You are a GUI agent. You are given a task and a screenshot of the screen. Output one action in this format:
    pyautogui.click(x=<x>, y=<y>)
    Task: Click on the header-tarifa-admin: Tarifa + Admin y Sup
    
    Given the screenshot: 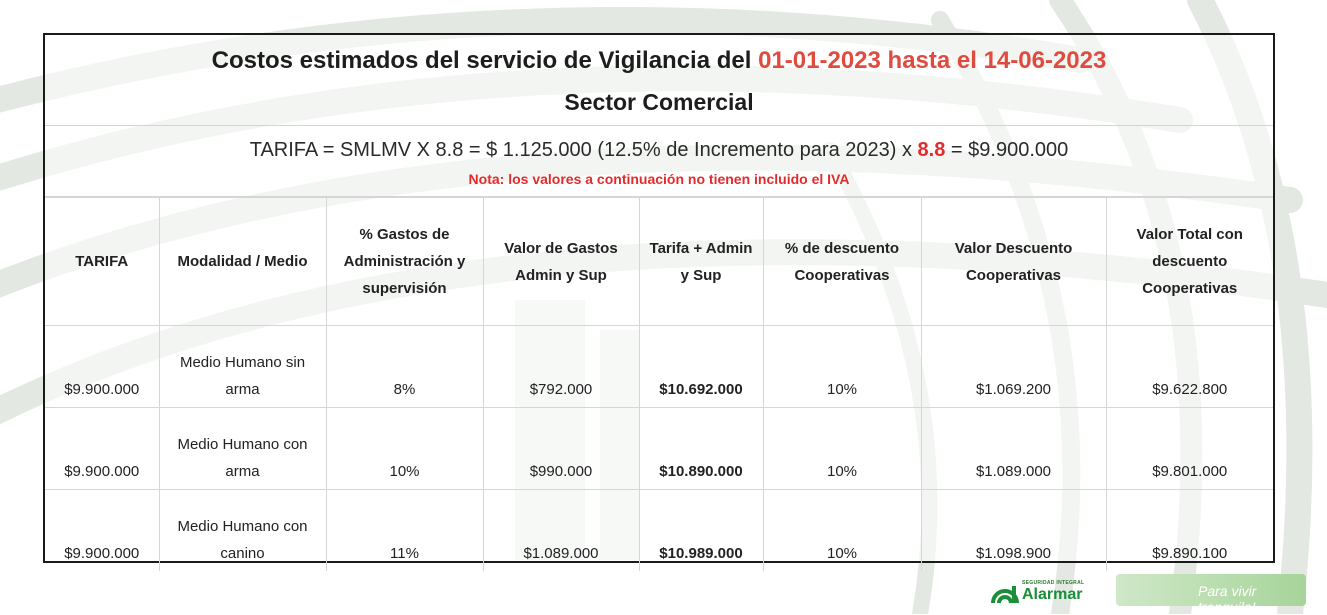 What is the action you would take?
    pyautogui.click(x=701, y=261)
    